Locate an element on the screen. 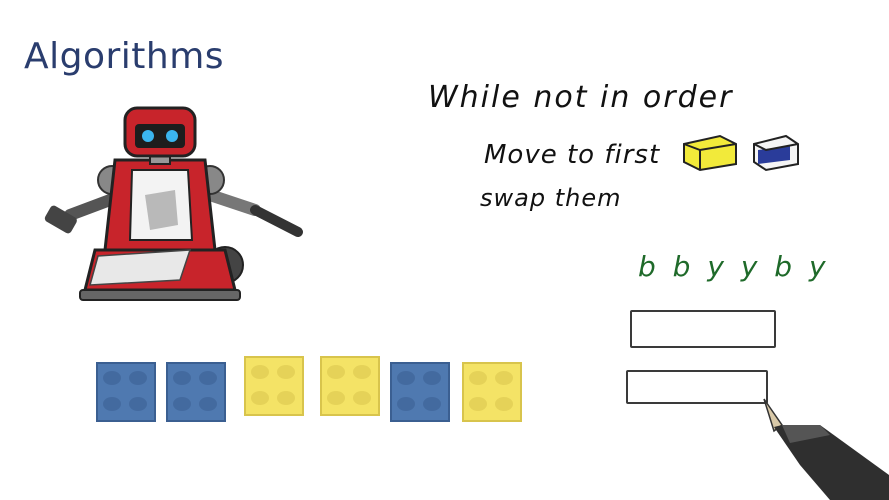  blue-brick-icon is located at coordinates (776, 153).